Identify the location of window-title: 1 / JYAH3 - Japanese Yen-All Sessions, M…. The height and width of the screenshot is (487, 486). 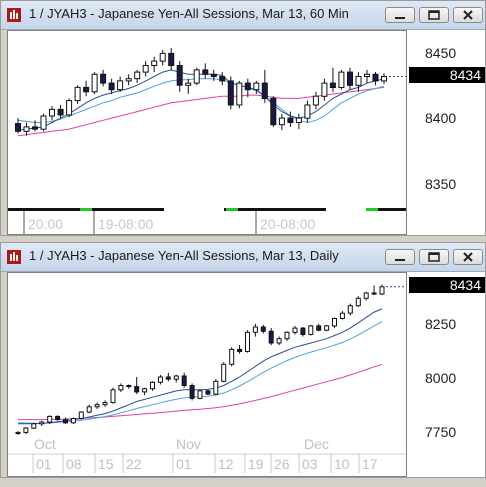
(189, 13).